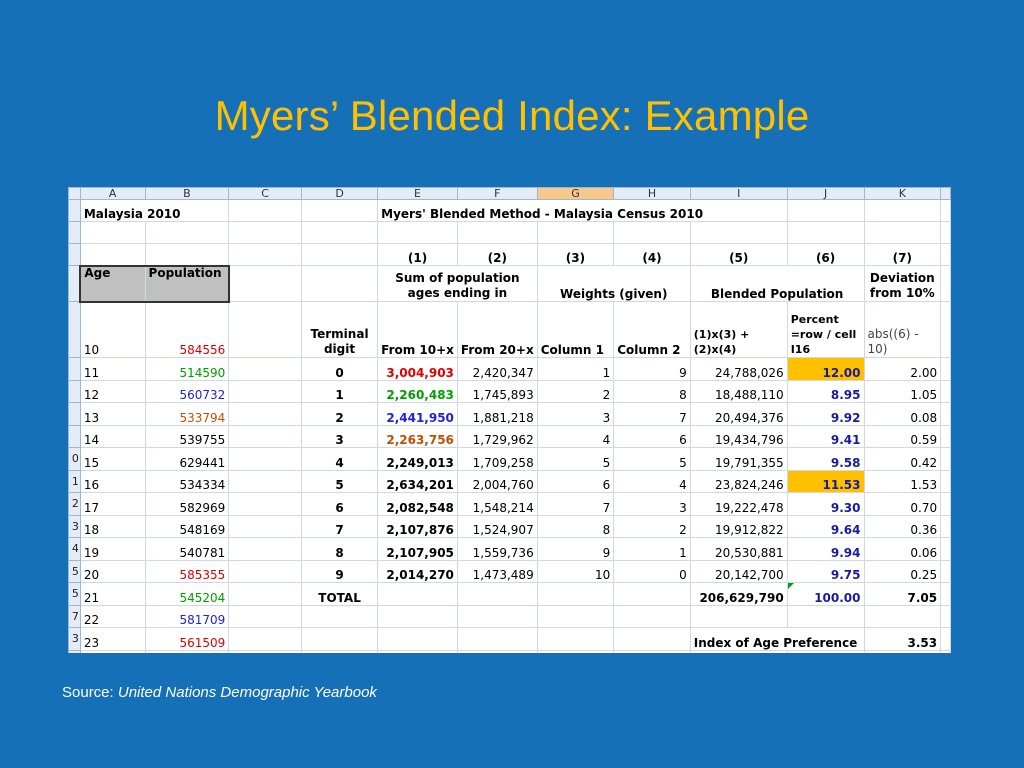  Describe the element at coordinates (575, 329) in the screenshot. I see `column-1-header: Column 1` at that location.